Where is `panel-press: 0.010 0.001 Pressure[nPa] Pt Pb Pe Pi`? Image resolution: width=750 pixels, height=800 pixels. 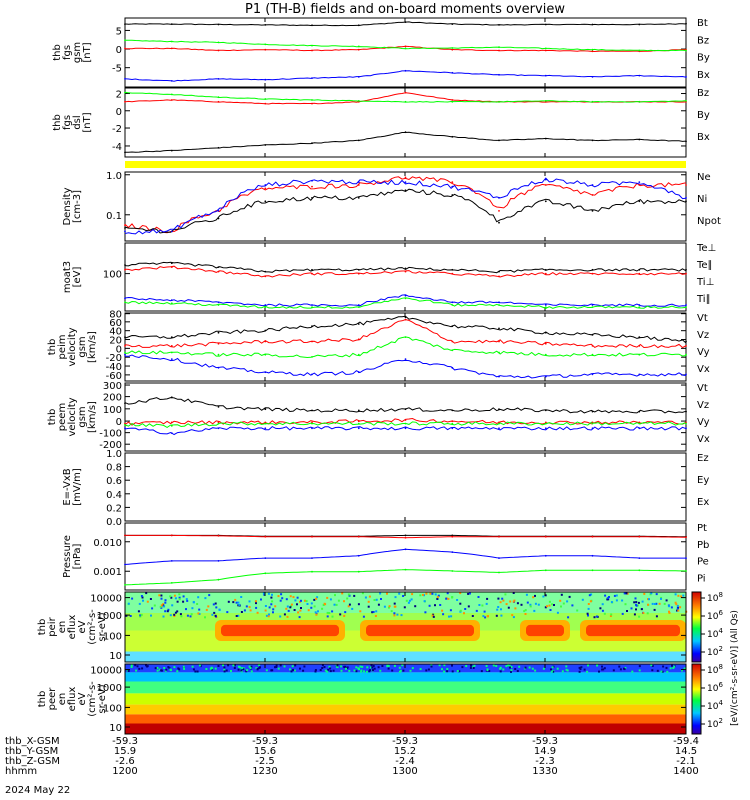 panel-press: 0.010 0.001 Pressure[nPa] Pt Pb Pe Pi is located at coordinates (385, 556).